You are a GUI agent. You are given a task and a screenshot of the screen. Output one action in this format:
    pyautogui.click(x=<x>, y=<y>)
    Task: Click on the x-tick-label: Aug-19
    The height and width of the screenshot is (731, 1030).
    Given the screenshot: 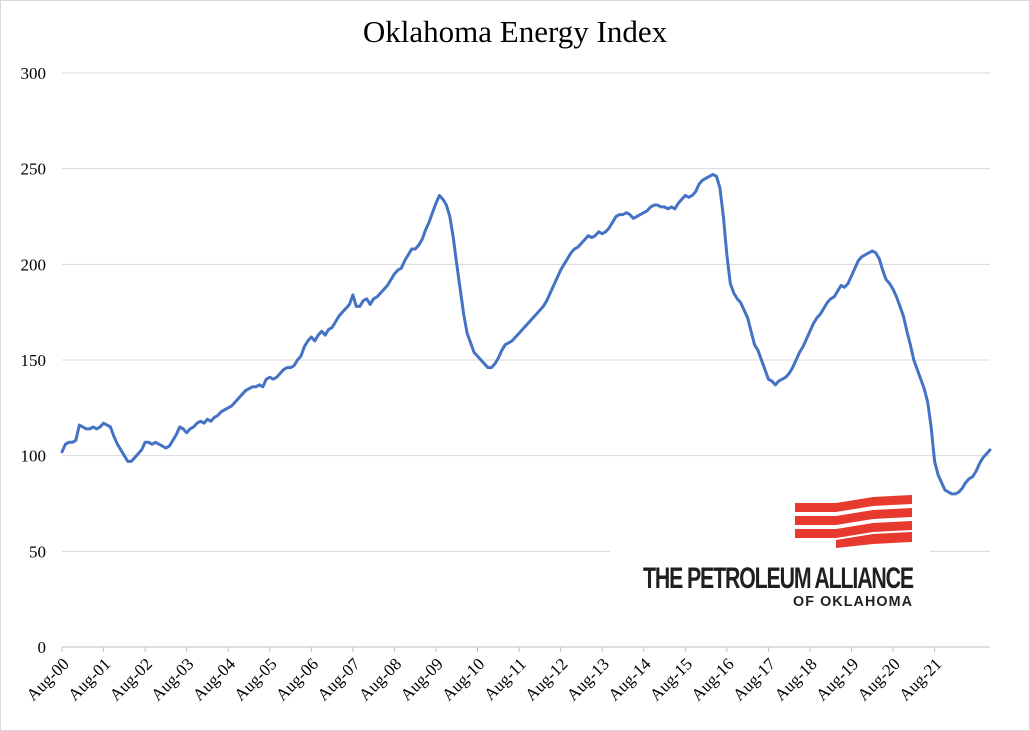 What is the action you would take?
    pyautogui.click(x=837, y=679)
    